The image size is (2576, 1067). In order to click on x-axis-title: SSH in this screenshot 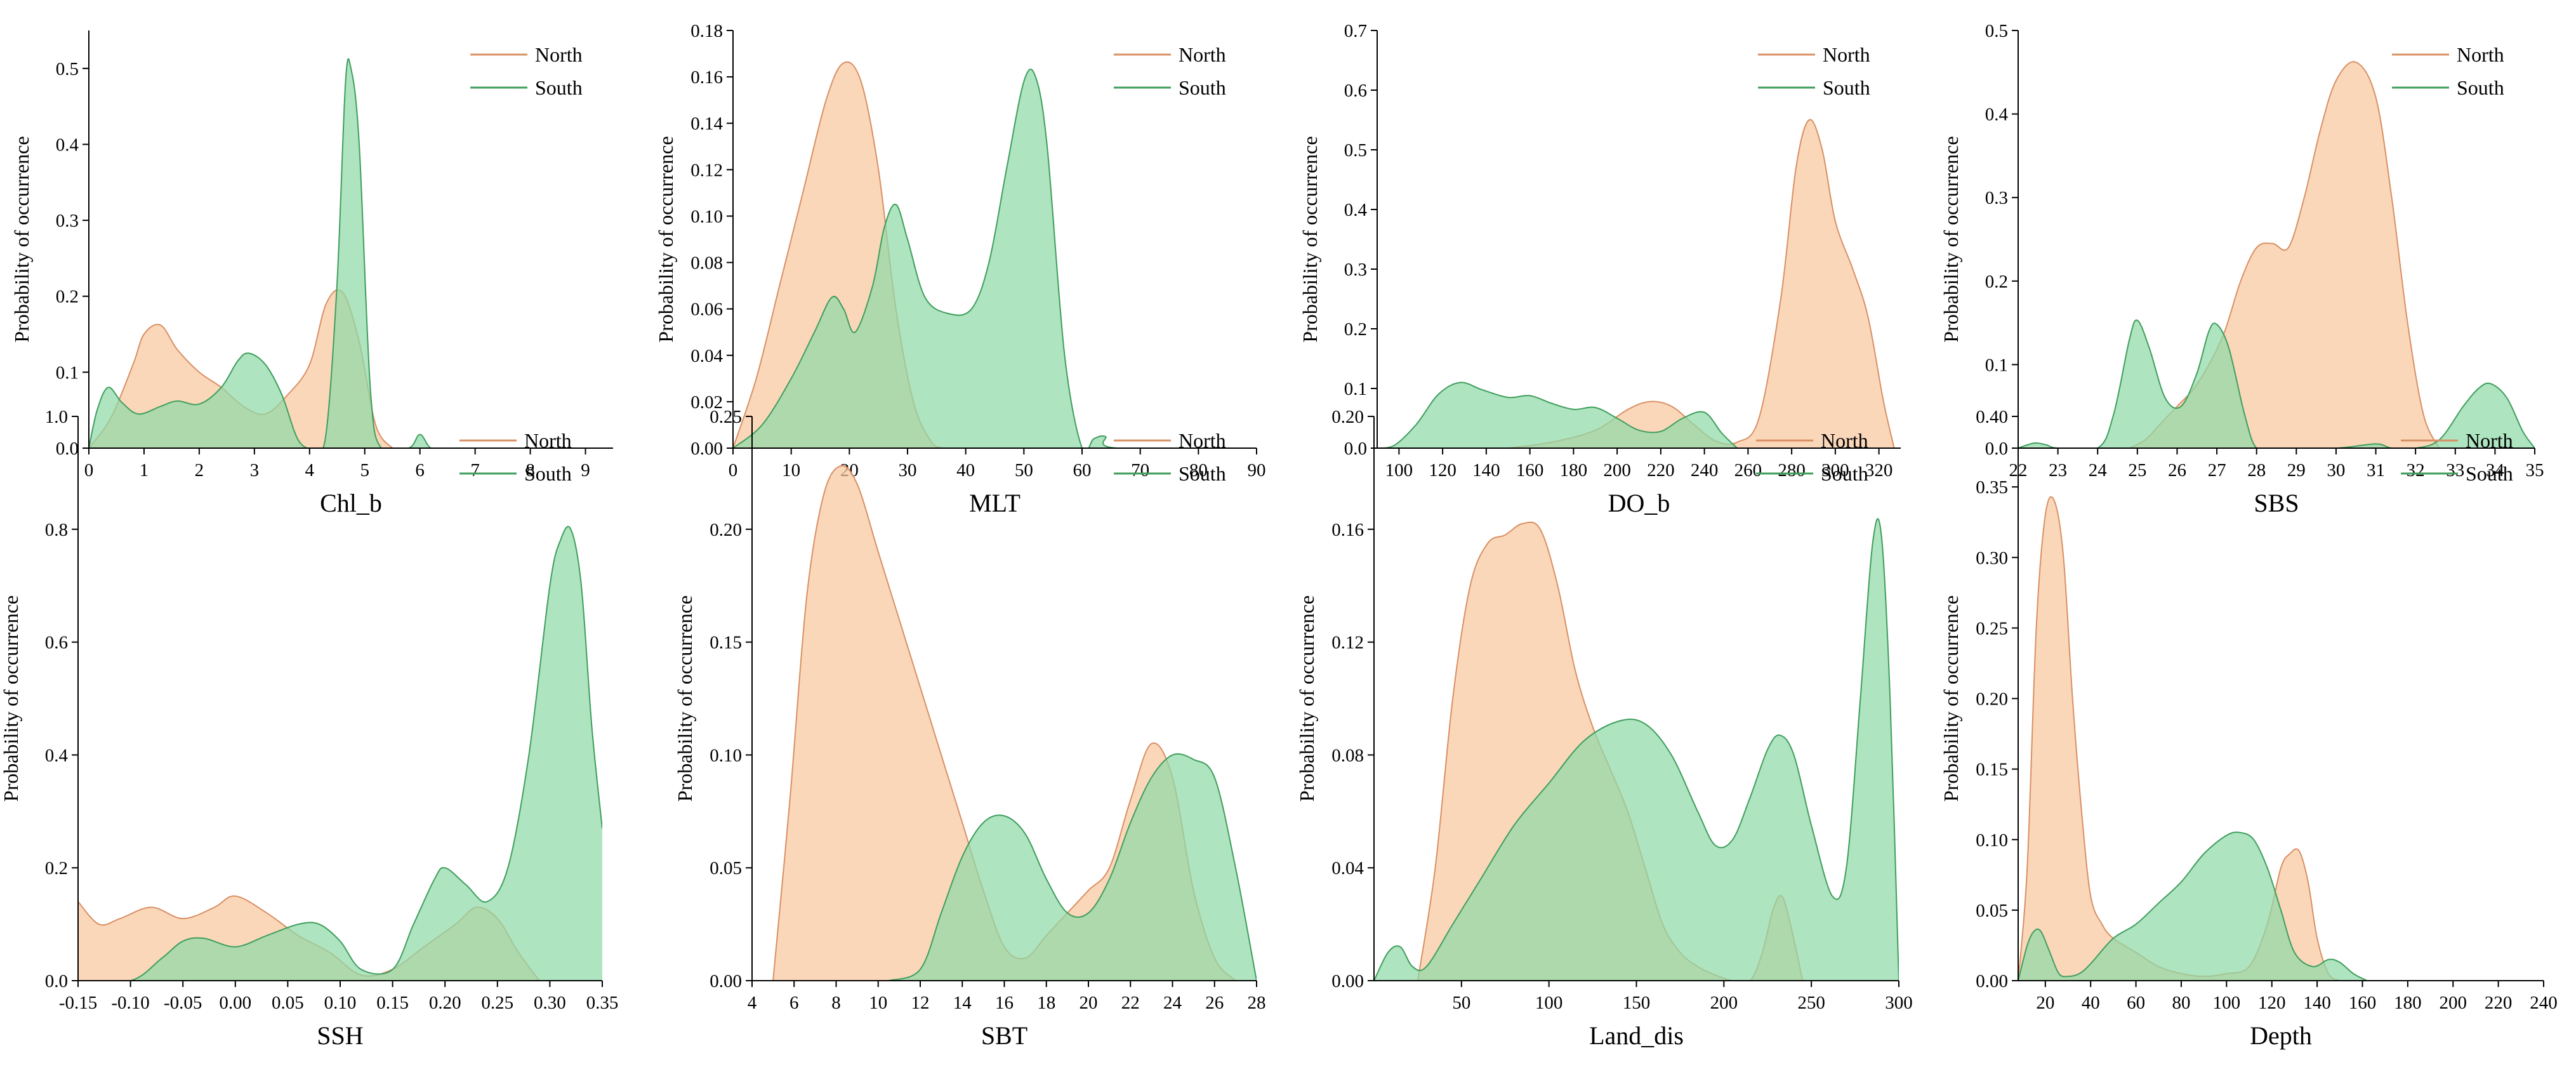, I will do `click(340, 1035)`.